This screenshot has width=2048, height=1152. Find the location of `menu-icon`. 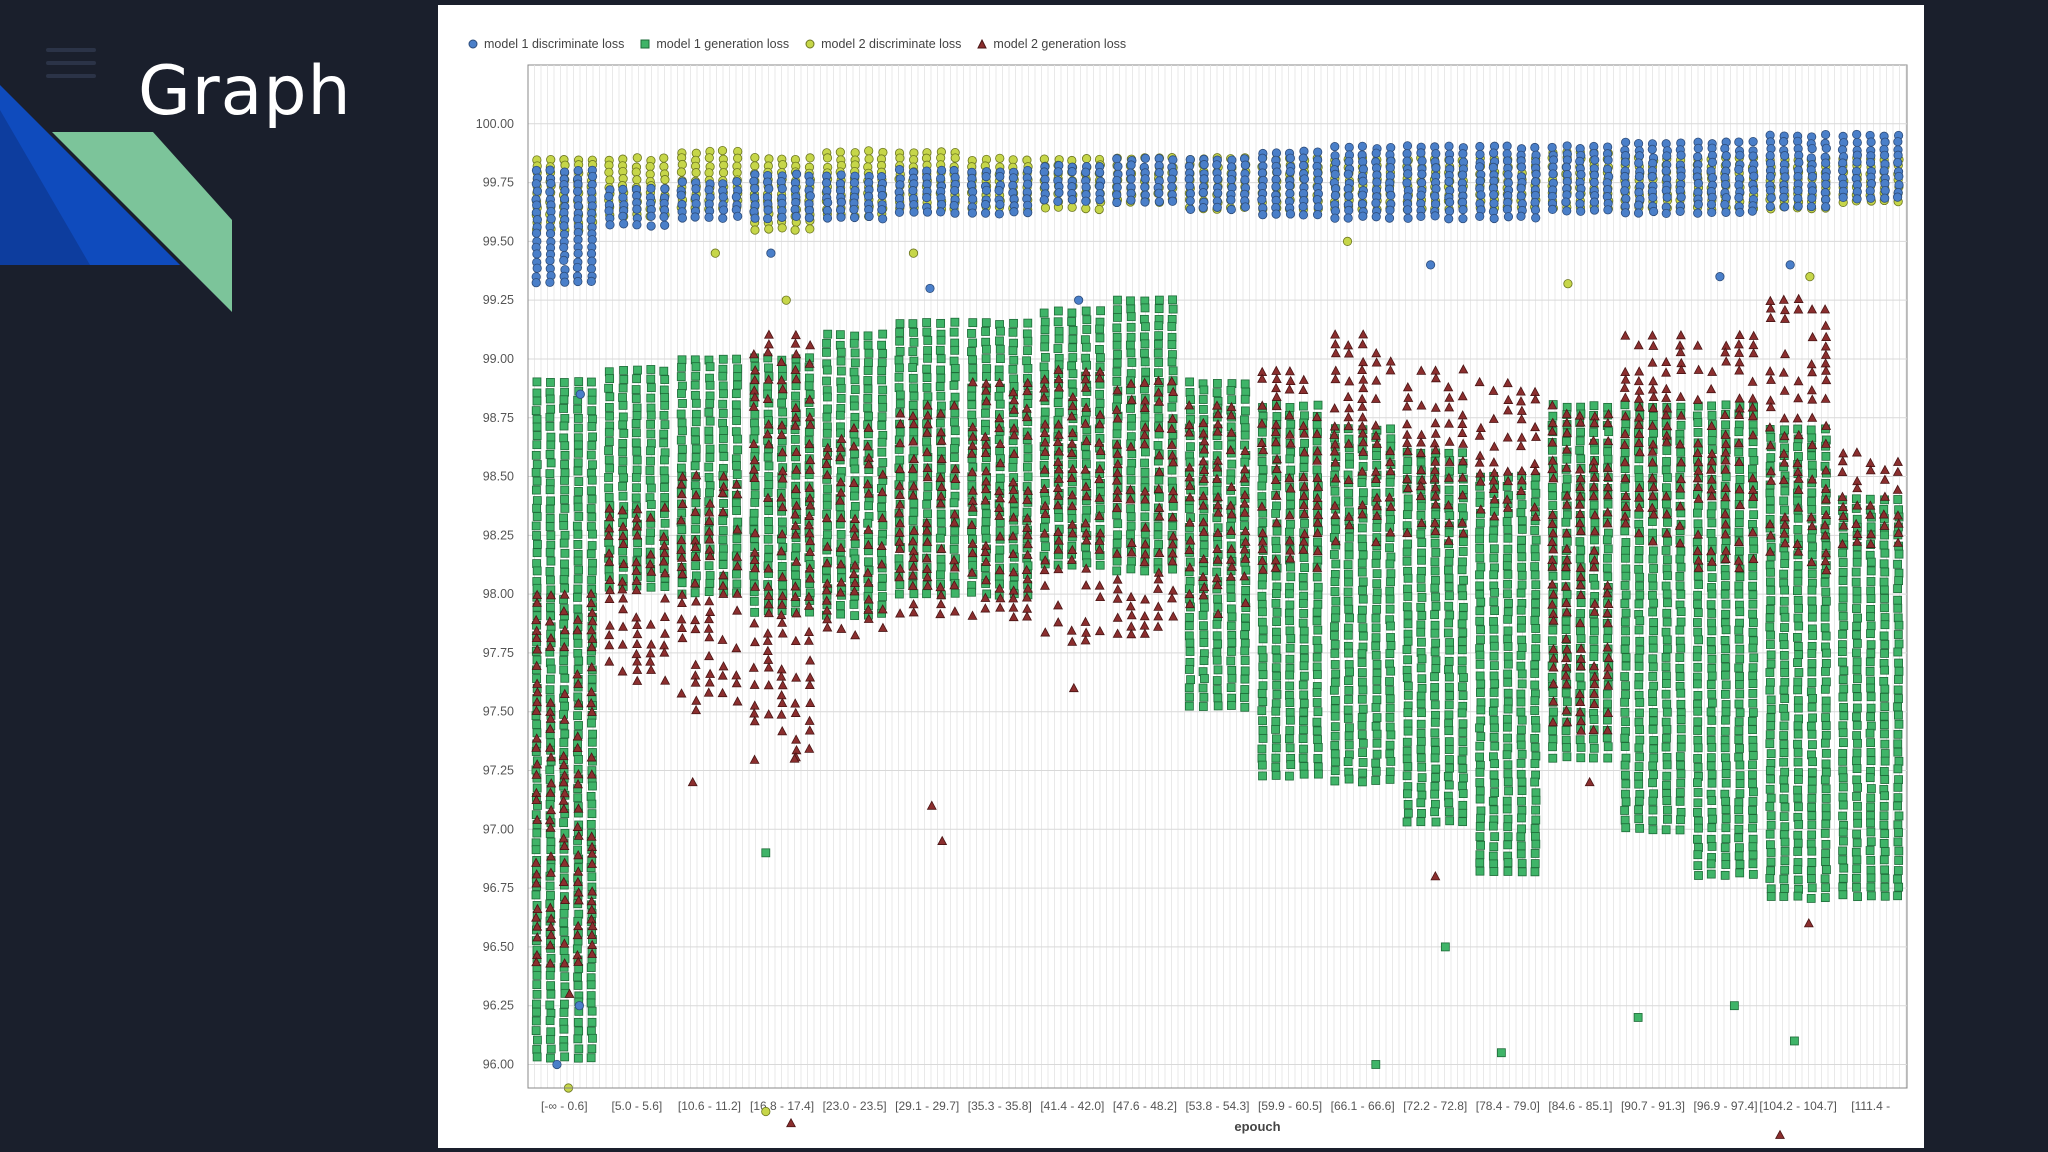

menu-icon is located at coordinates (71, 68).